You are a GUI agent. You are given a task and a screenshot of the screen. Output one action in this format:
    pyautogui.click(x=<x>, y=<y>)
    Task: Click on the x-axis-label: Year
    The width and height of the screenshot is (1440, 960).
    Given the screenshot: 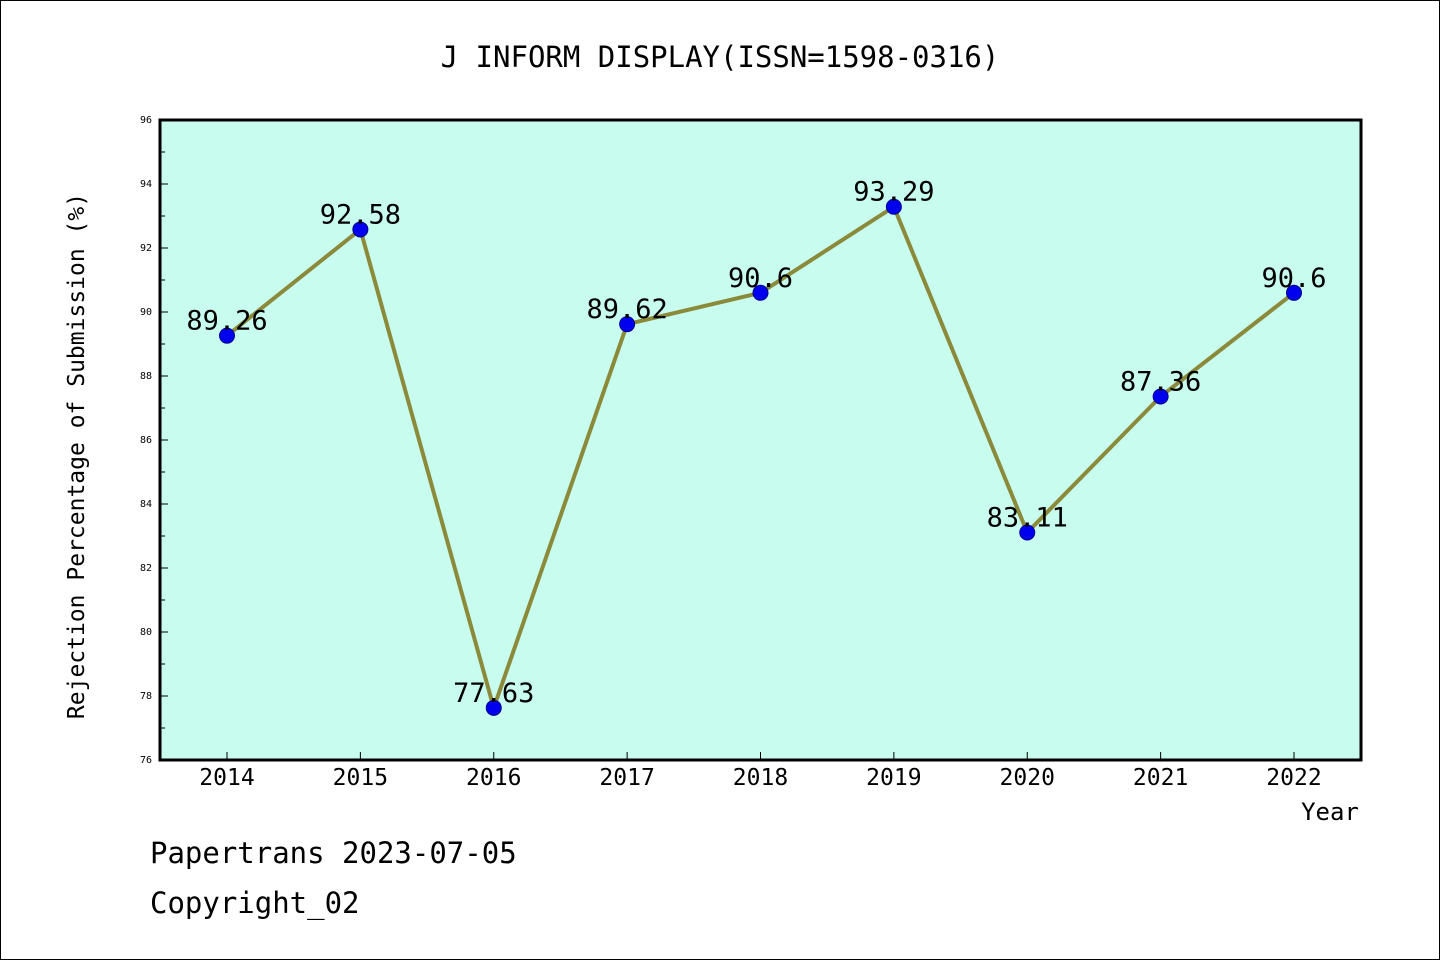 What is the action you would take?
    pyautogui.click(x=1330, y=812)
    